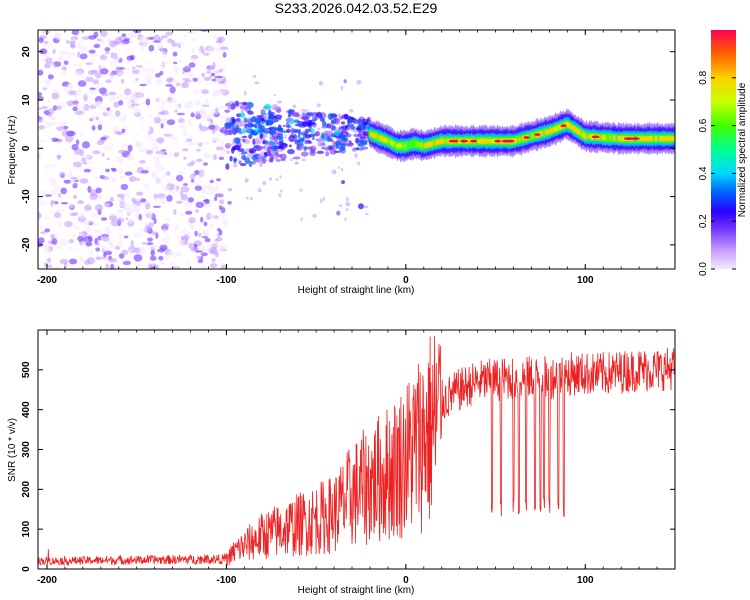  Describe the element at coordinates (26, 369) in the screenshot. I see `snr-ytick-label: 500` at that location.